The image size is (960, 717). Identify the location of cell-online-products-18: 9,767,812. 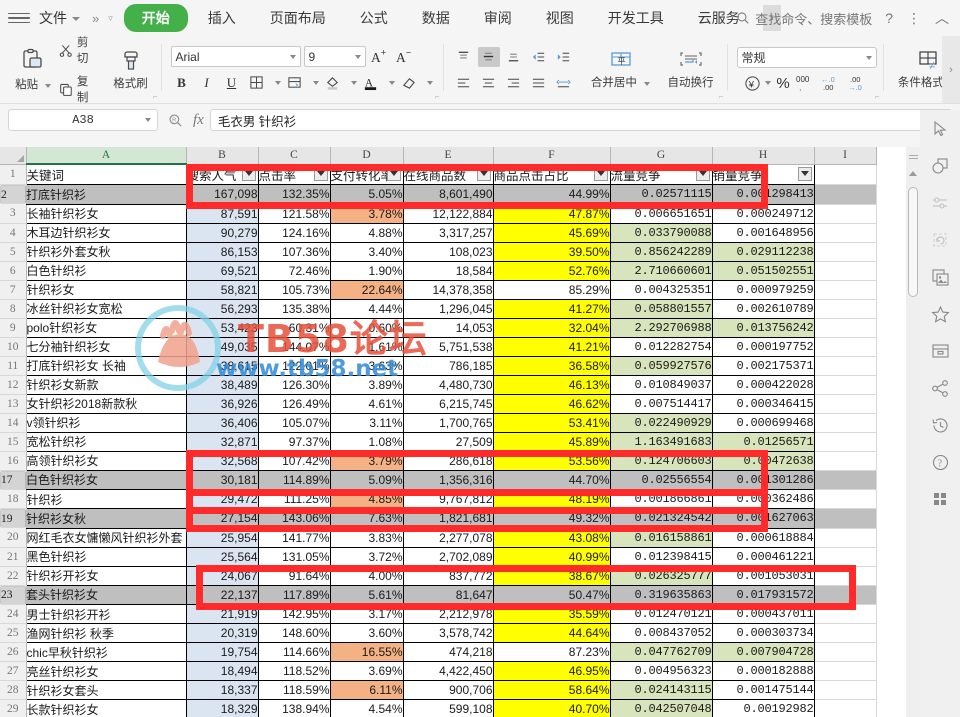
(448, 499).